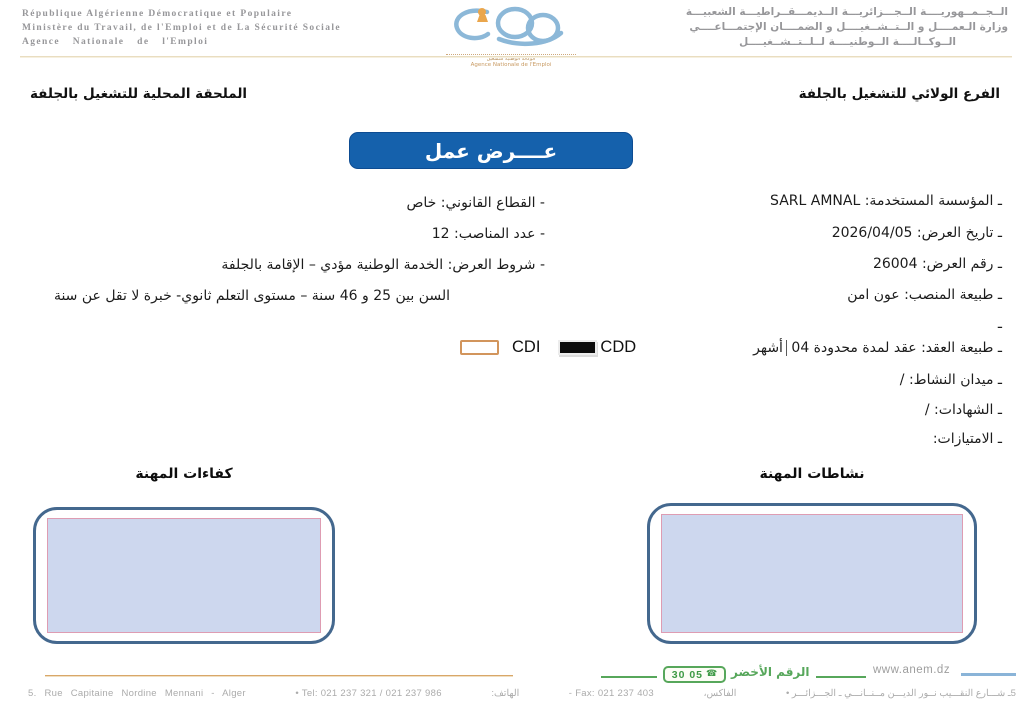 This screenshot has height=715, width=1024. What do you see at coordinates (886, 201) in the screenshot?
I see `employer-row: ـ المؤسسة المستخدمة: SARL AMNAL` at bounding box center [886, 201].